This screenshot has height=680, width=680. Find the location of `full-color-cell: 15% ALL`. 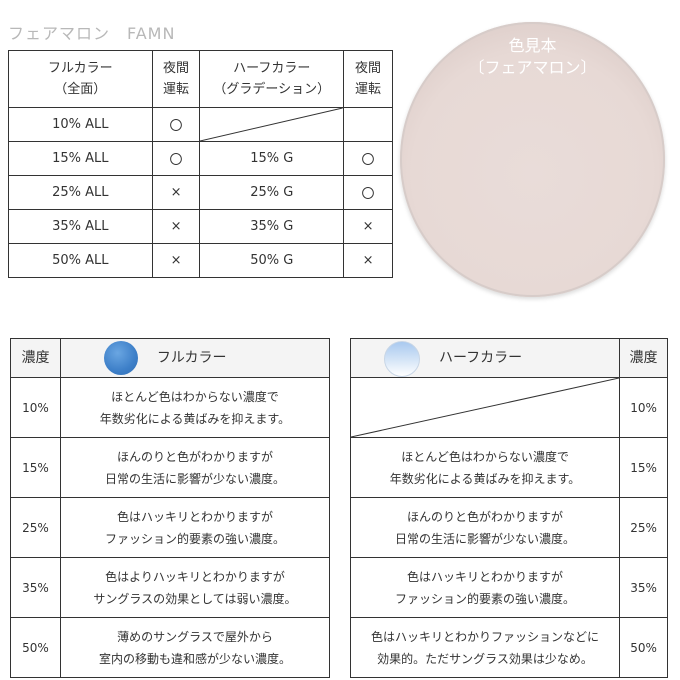

full-color-cell: 15% ALL is located at coordinates (80, 158).